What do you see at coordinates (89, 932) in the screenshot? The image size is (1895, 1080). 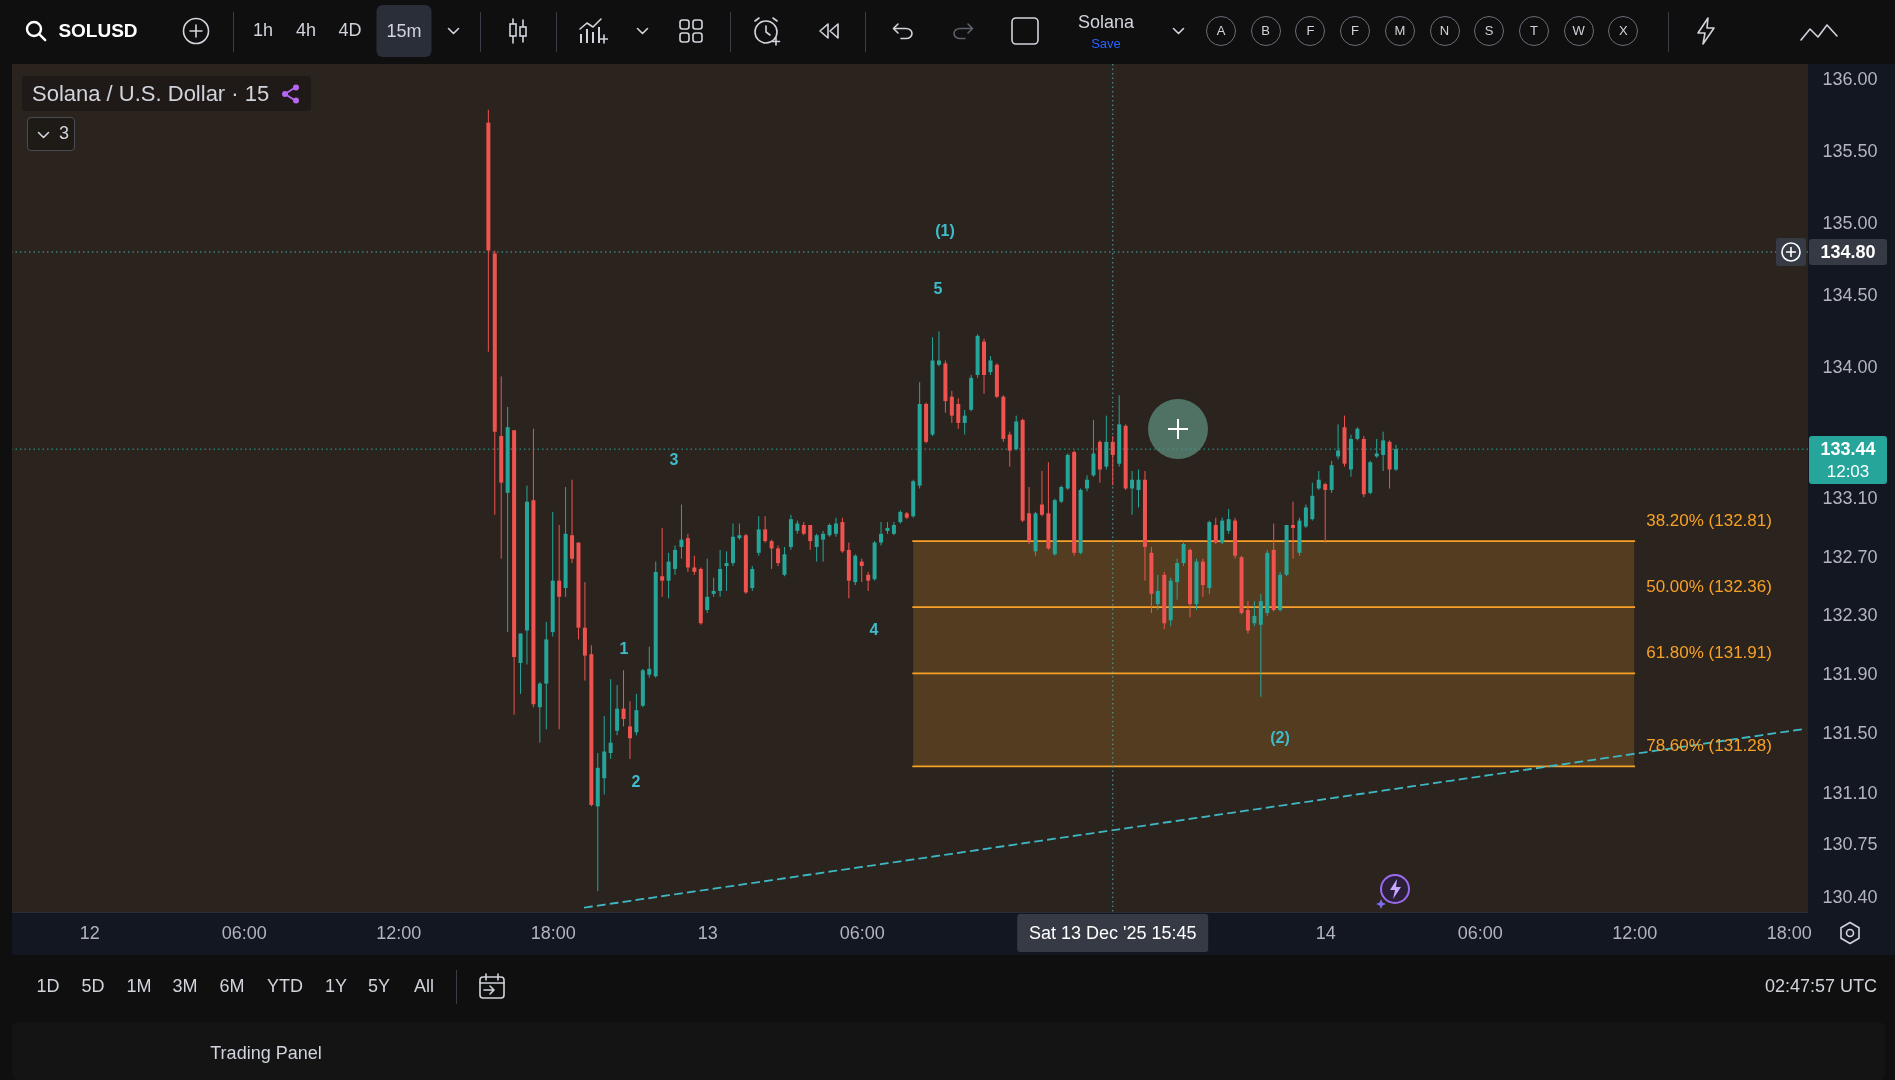 I see `x-tick-label: 12` at bounding box center [89, 932].